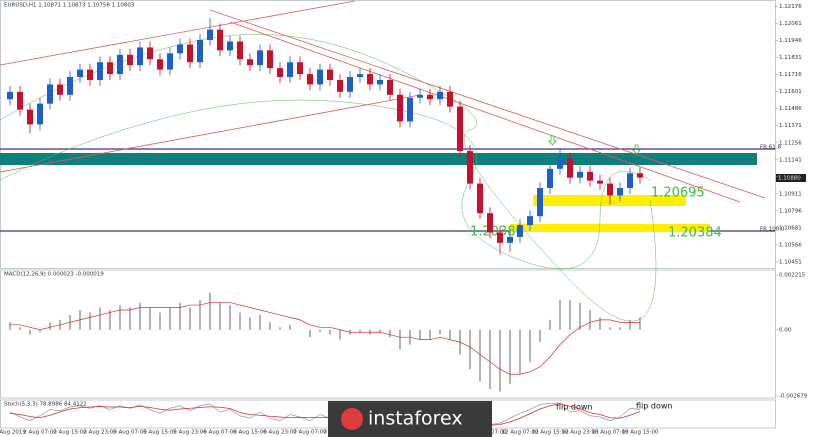 This screenshot has height=437, width=825. Describe the element at coordinates (550, 433) in the screenshot. I see `x-tick-label: 12 Aug 15:00` at that location.